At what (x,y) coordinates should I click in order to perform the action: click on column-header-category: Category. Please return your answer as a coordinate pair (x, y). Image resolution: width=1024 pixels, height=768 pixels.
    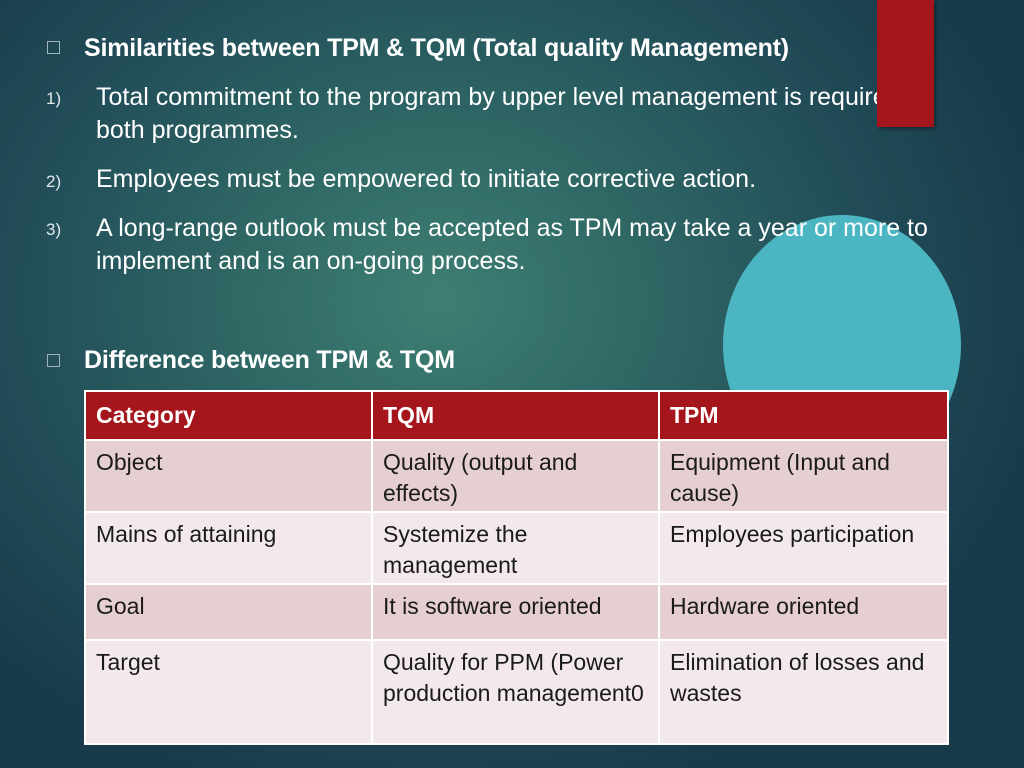
    Looking at the image, I should click on (228, 415).